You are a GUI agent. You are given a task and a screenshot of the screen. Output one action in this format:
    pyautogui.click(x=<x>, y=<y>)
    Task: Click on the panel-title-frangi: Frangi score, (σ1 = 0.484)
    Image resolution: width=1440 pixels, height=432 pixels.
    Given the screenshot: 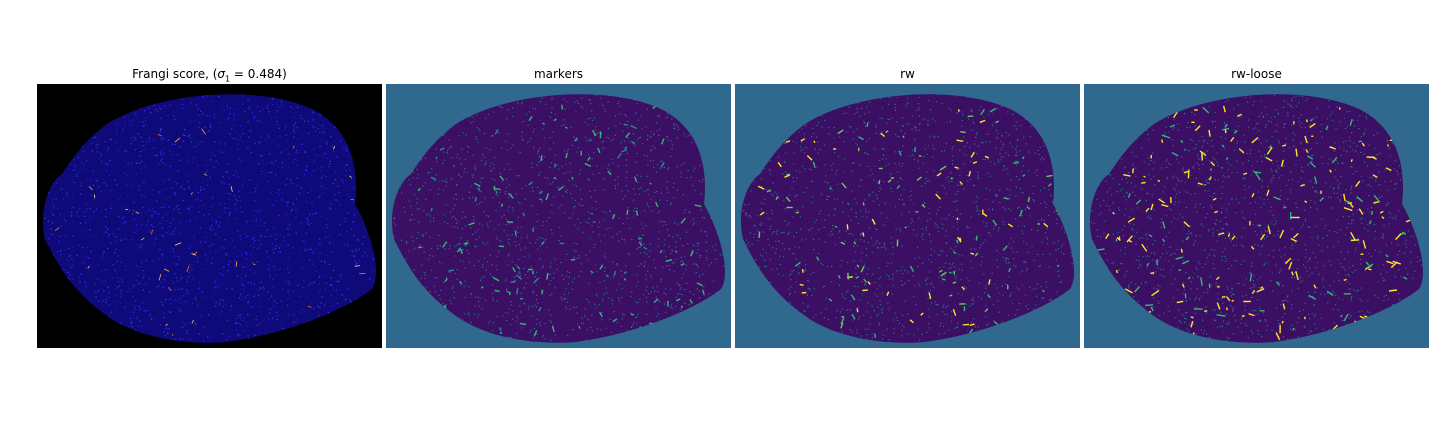 What is the action you would take?
    pyautogui.click(x=209, y=75)
    